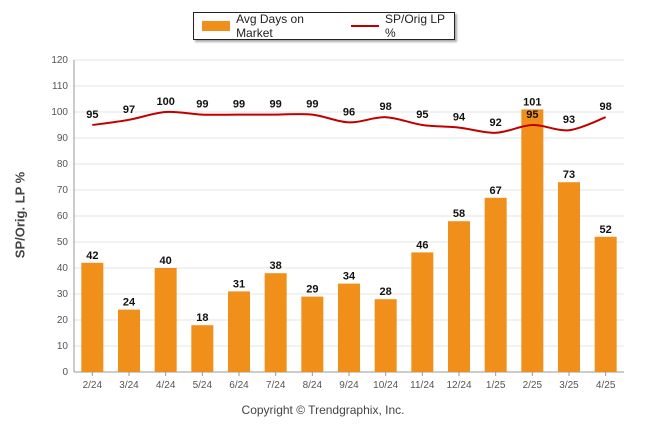  I want to click on line-data-label: 93, so click(569, 120).